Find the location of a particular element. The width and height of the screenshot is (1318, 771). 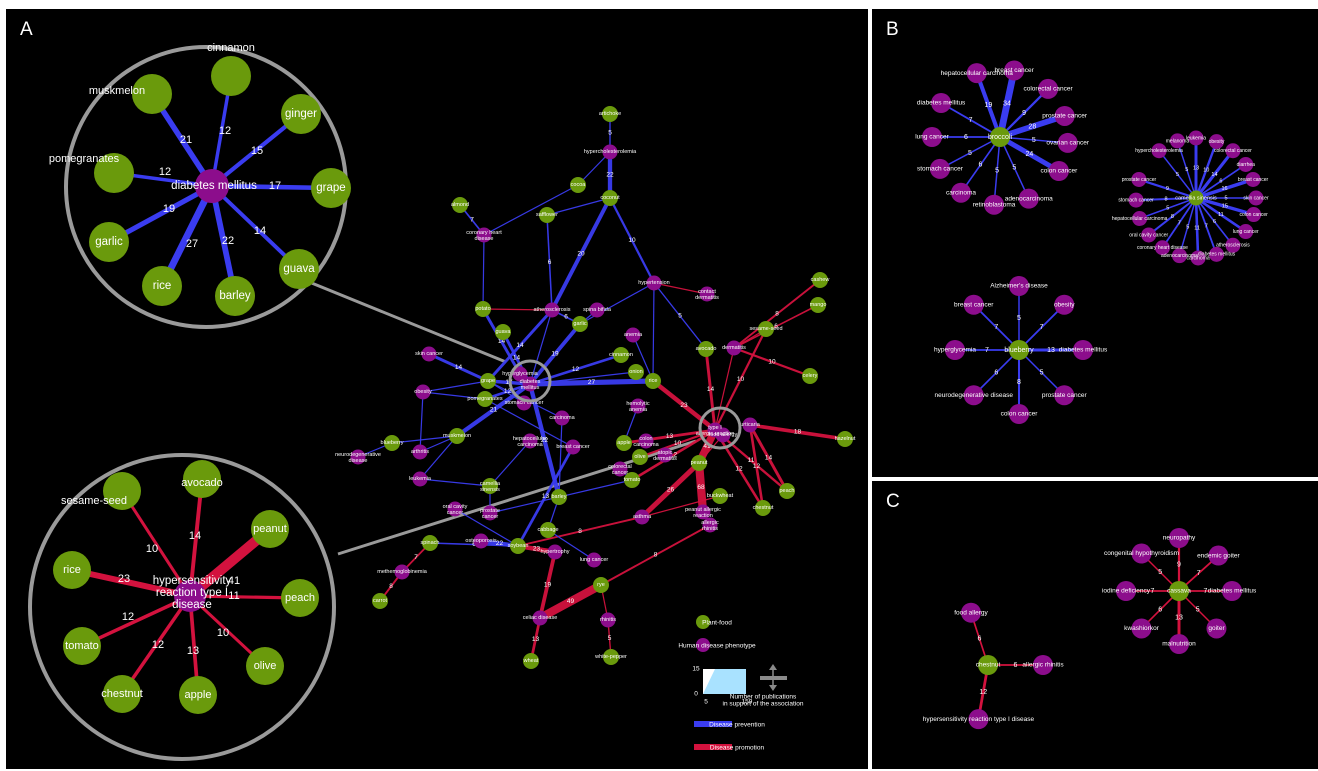

b-camellia-weight-oral-cavity-cancer: 8 is located at coordinates (1172, 217).